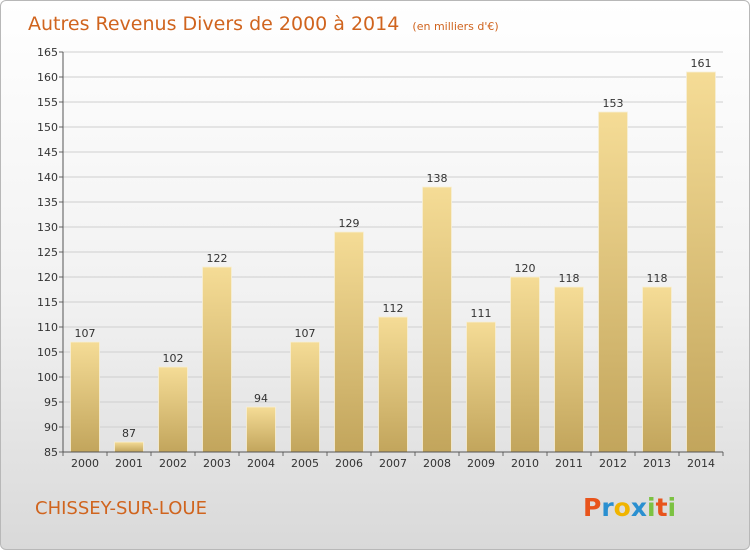 The image size is (750, 550). Describe the element at coordinates (47, 252) in the screenshot. I see `y-tick-label: 125` at that location.